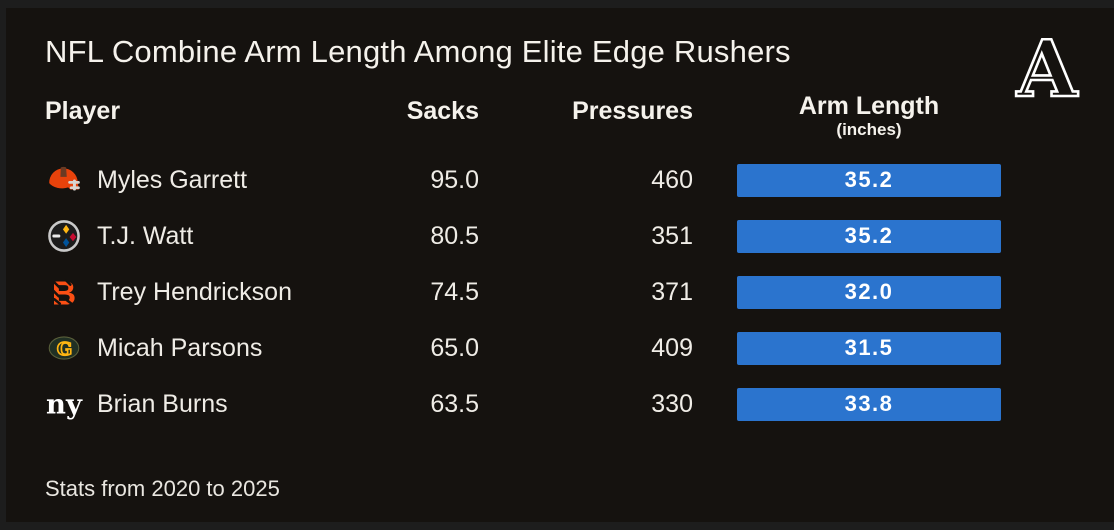  I want to click on player-cell: Myles Garrett, so click(221, 180).